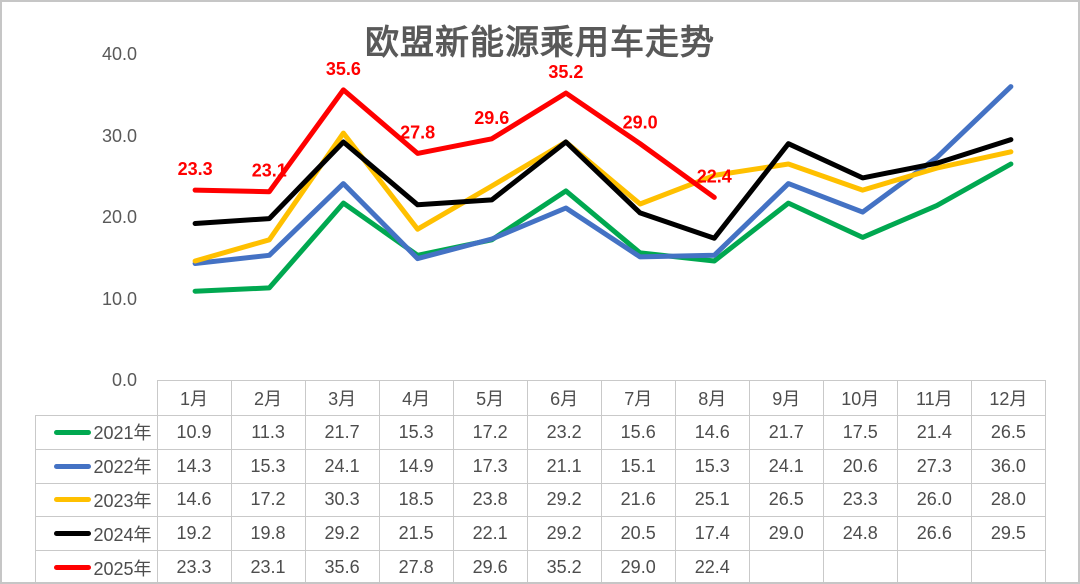 This screenshot has height=584, width=1080. What do you see at coordinates (712, 566) in the screenshot?
I see `table-cell: 22.4` at bounding box center [712, 566].